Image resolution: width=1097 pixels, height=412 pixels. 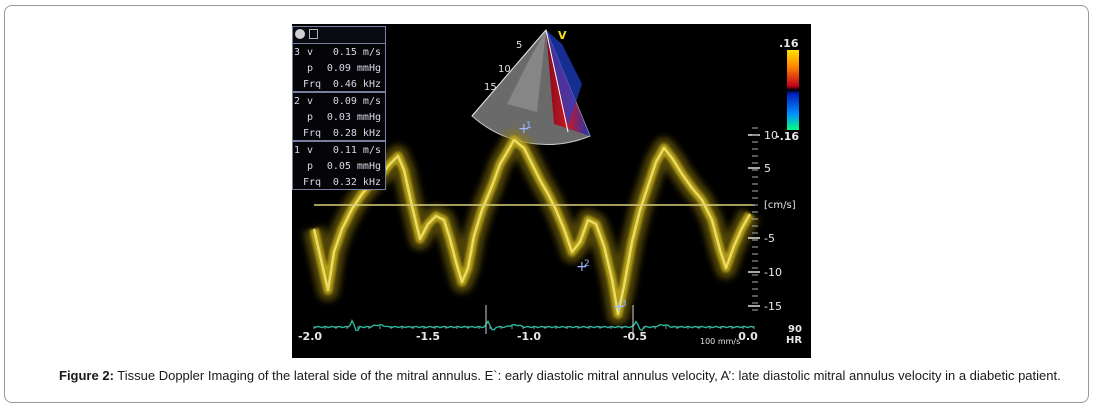 I want to click on measurement-row: p 0.05 mmHg, so click(x=339, y=167).